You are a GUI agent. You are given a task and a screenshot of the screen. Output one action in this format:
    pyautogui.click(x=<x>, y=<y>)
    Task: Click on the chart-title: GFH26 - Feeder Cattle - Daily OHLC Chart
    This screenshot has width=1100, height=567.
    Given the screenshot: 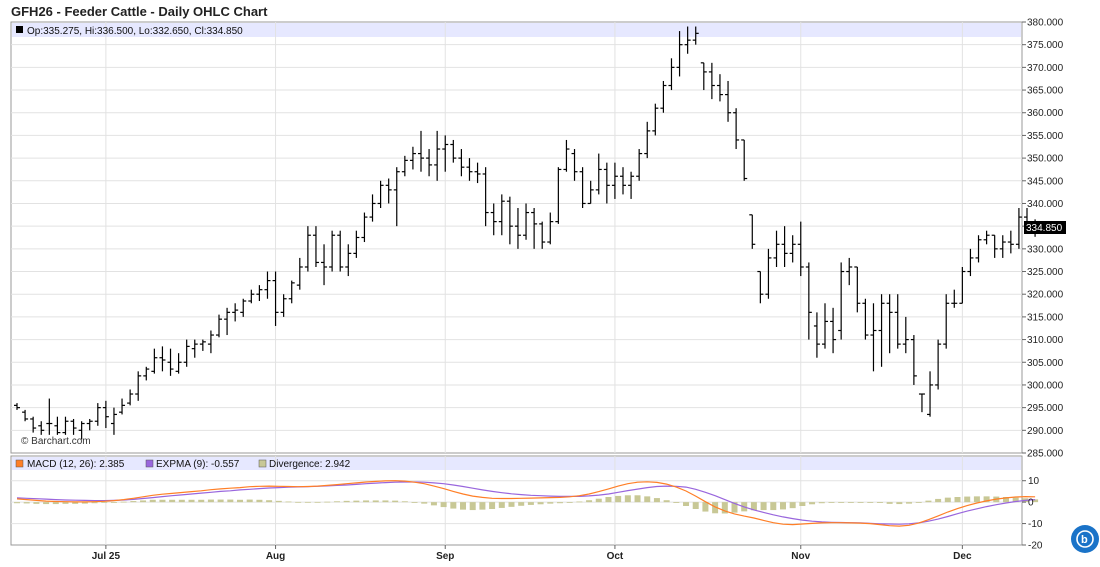 What is the action you would take?
    pyautogui.click(x=139, y=11)
    